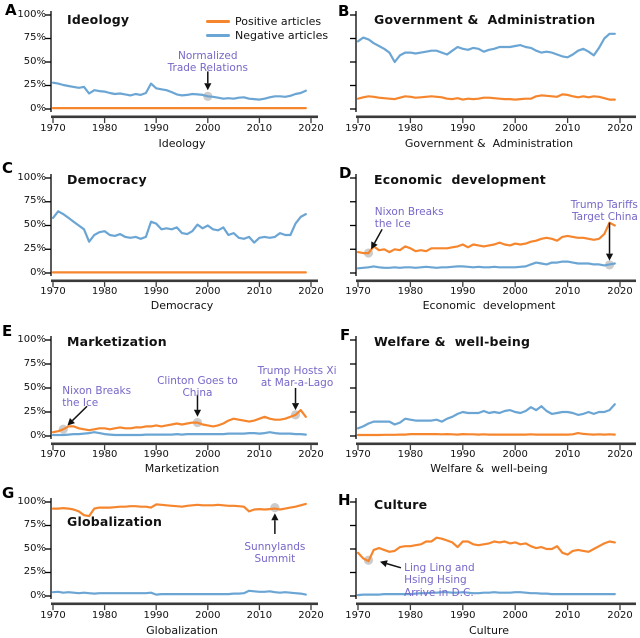  What do you see at coordinates (485, 19) in the screenshot?
I see `panel-title-government: Government & Administration` at bounding box center [485, 19].